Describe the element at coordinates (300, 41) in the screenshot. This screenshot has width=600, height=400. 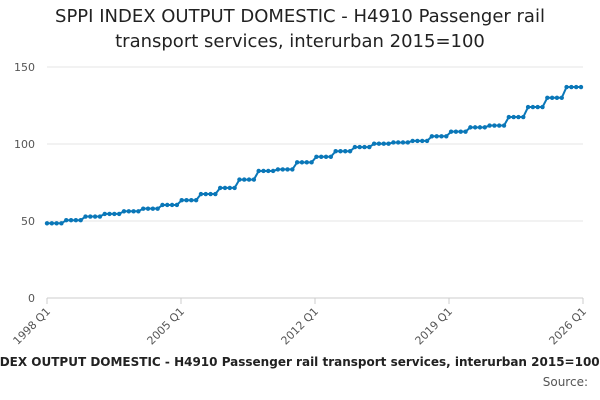
I see `chart-title-line-2: transport services, interurban 2015=100` at that location.